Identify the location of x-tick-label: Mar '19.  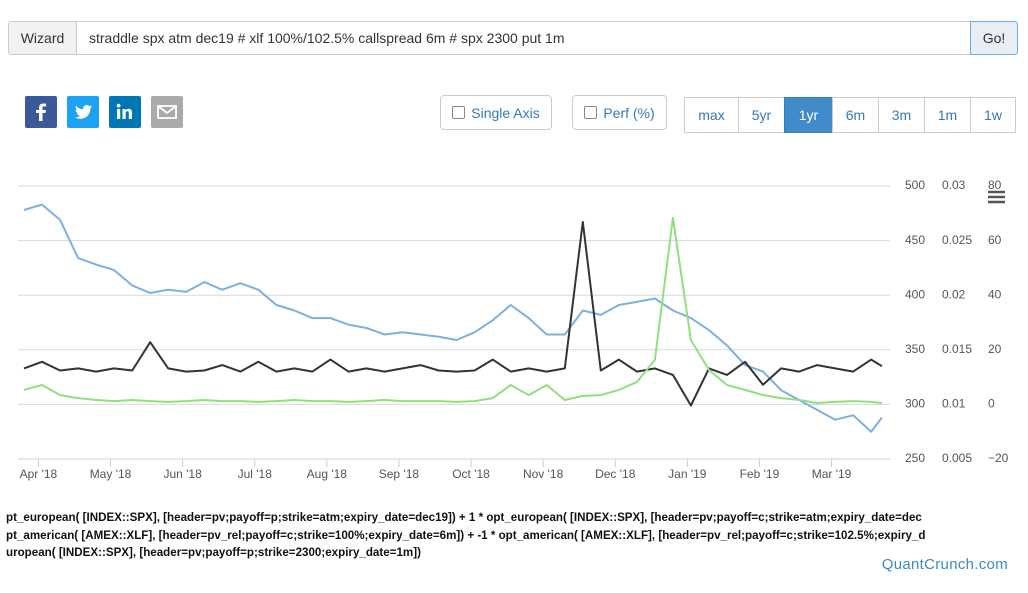
(832, 474).